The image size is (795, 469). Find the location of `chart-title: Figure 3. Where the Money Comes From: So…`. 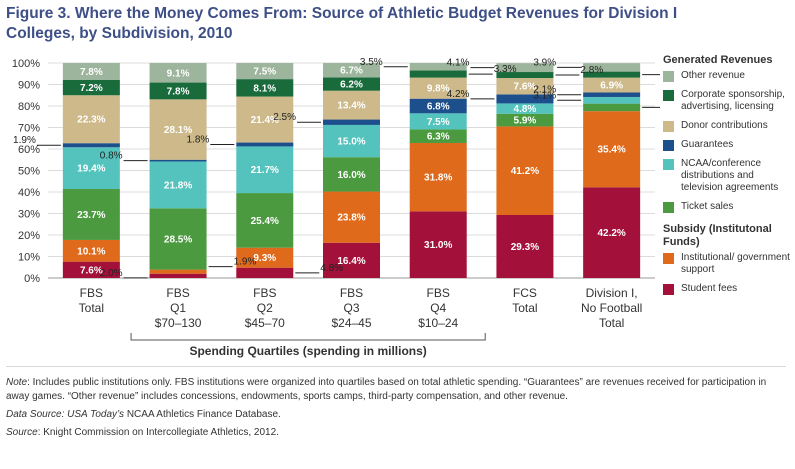

chart-title: Figure 3. Where the Money Comes From: So… is located at coordinates (342, 23).